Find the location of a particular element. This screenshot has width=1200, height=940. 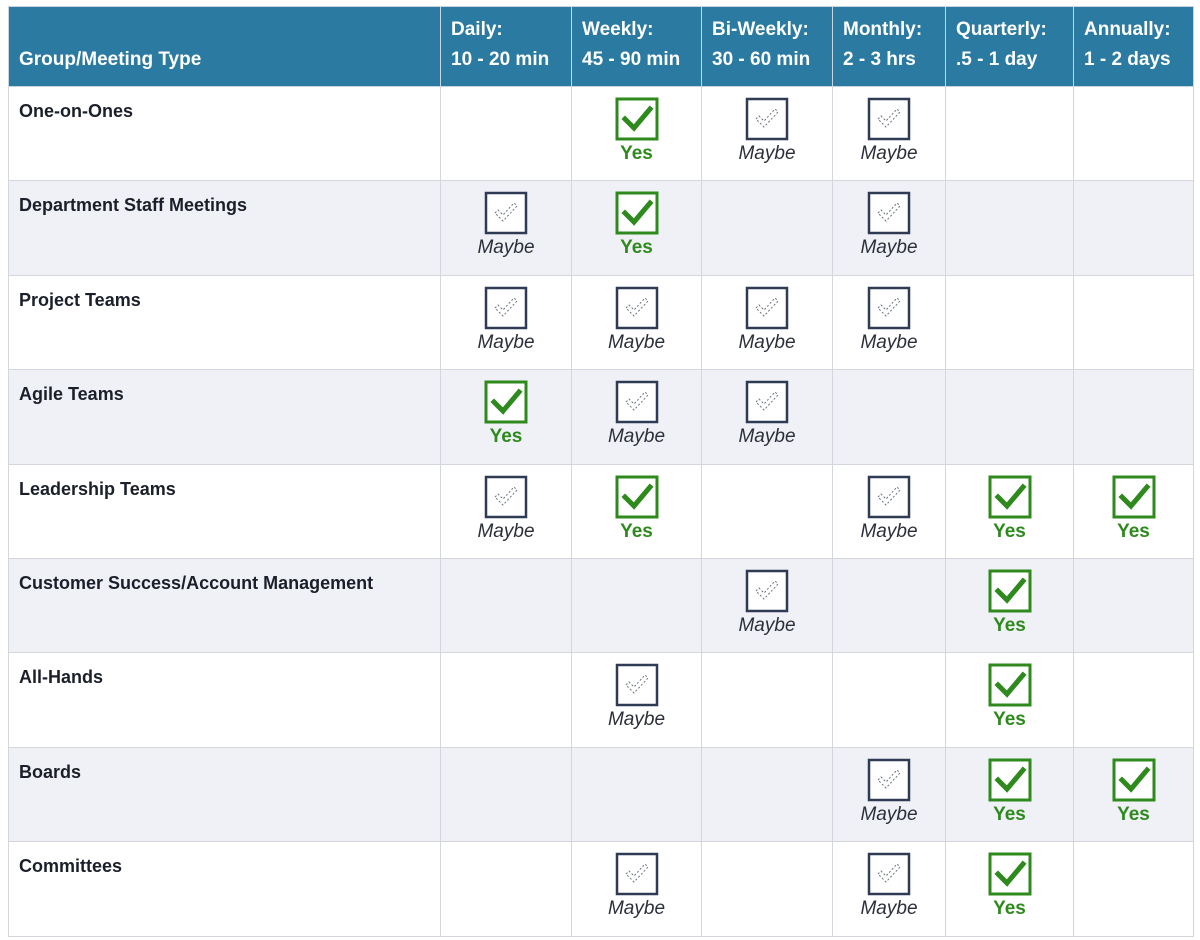

table-row: Boards Maybe Yes Yes is located at coordinates (601, 794).